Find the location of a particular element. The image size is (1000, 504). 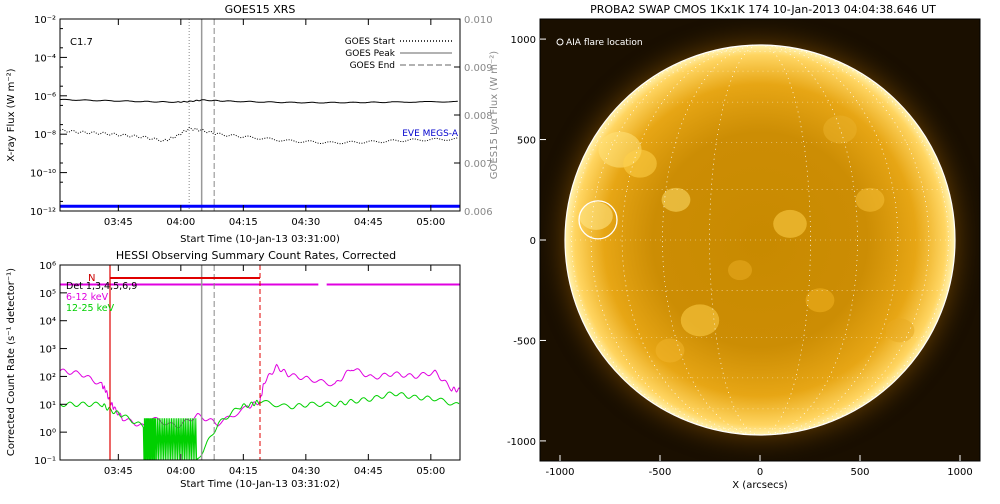

swap-y-tick-label: 500 is located at coordinates (526, 141).